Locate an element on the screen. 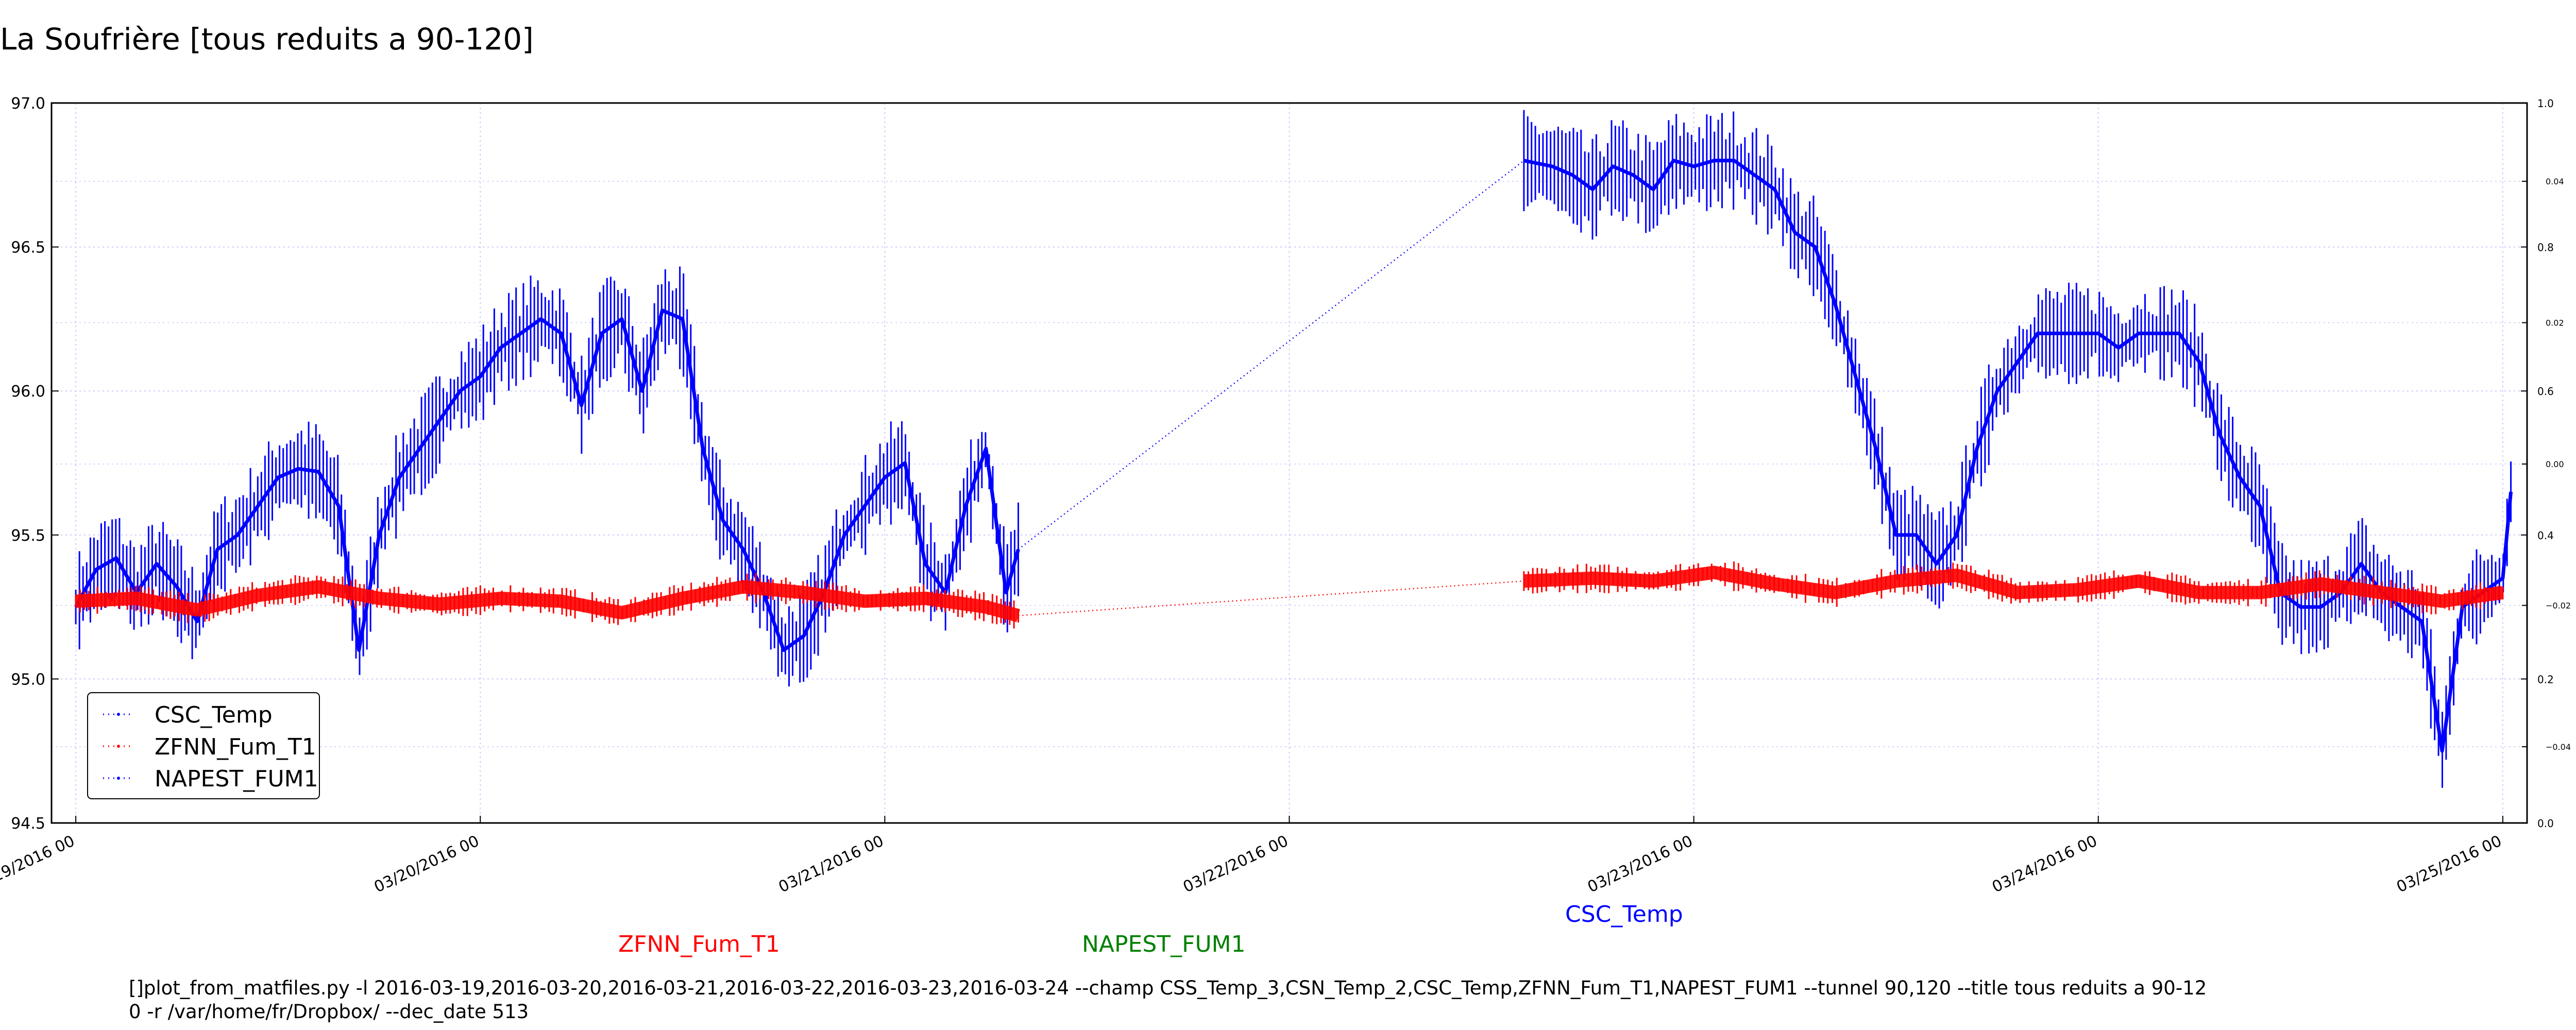  y-tick-label: 96.0 is located at coordinates (28, 392).